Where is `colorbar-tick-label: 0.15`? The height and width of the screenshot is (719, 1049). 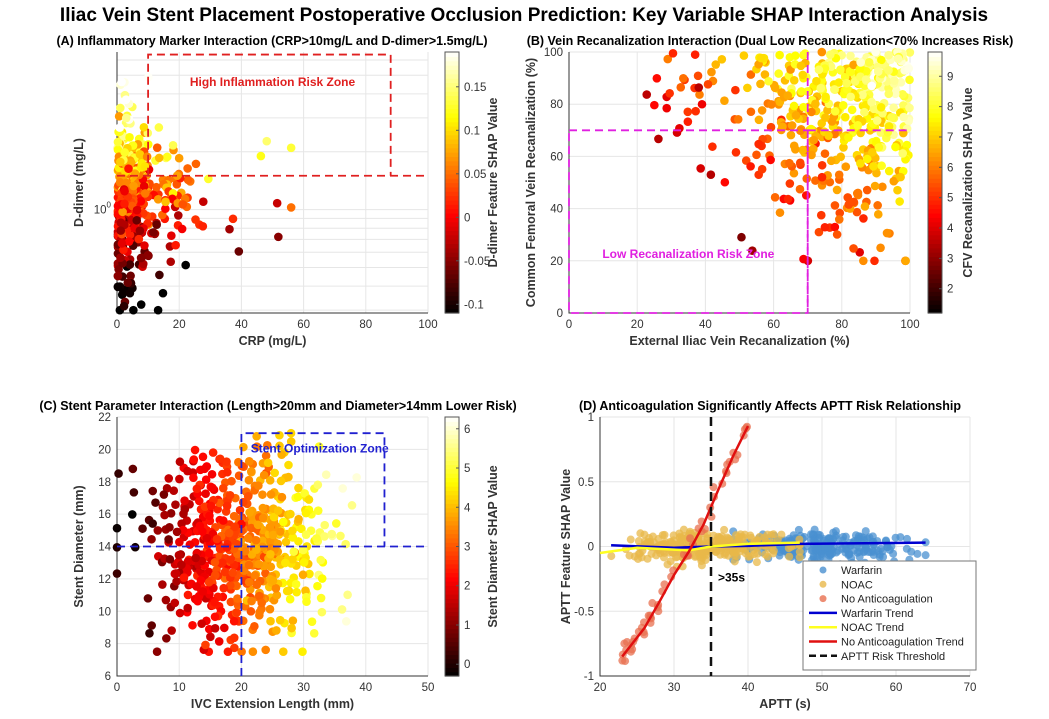
colorbar-tick-label: 0.15 is located at coordinates (475, 88).